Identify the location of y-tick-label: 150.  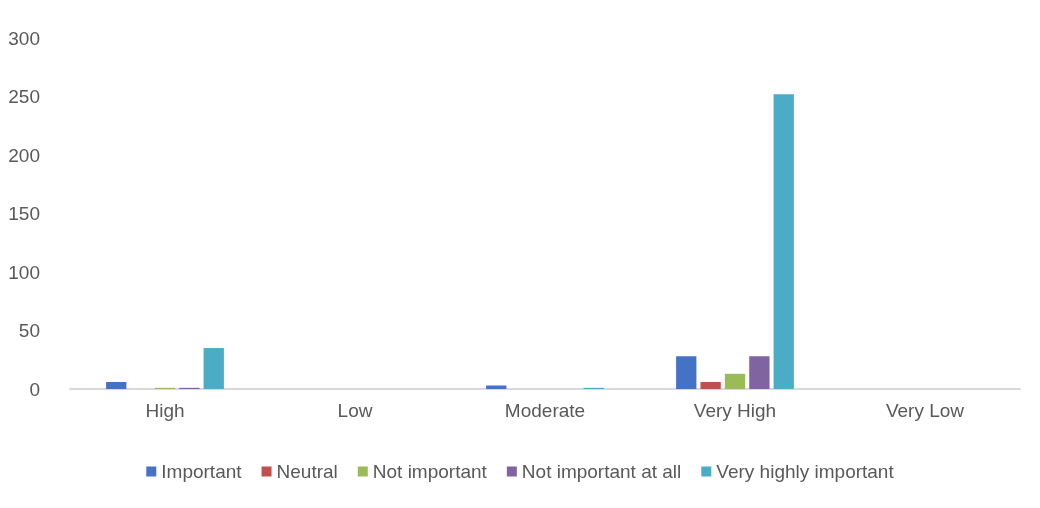
(24, 213).